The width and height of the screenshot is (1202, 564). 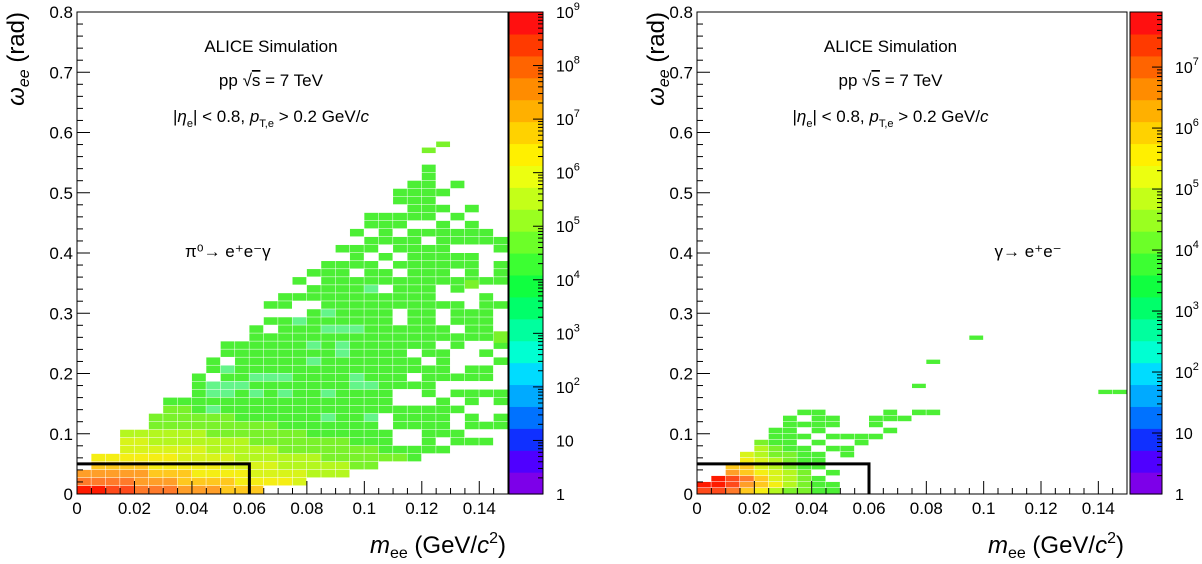 What do you see at coordinates (18, 59) in the screenshot?
I see `y-axis-title: ωee (rad)` at bounding box center [18, 59].